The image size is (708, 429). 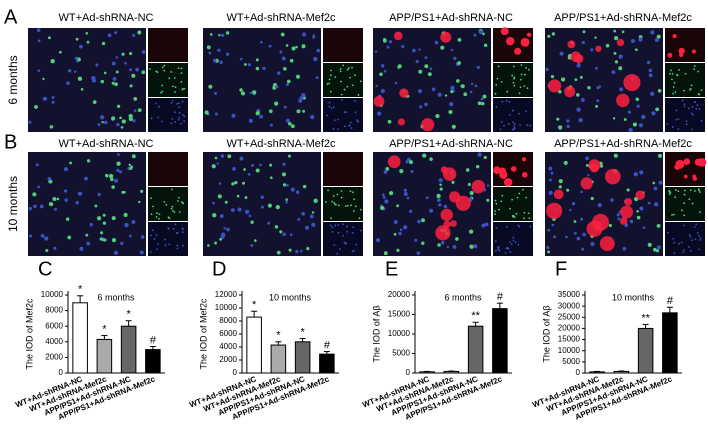 What do you see at coordinates (401, 353) in the screenshot?
I see `y-tick-label: 5000` at bounding box center [401, 353].